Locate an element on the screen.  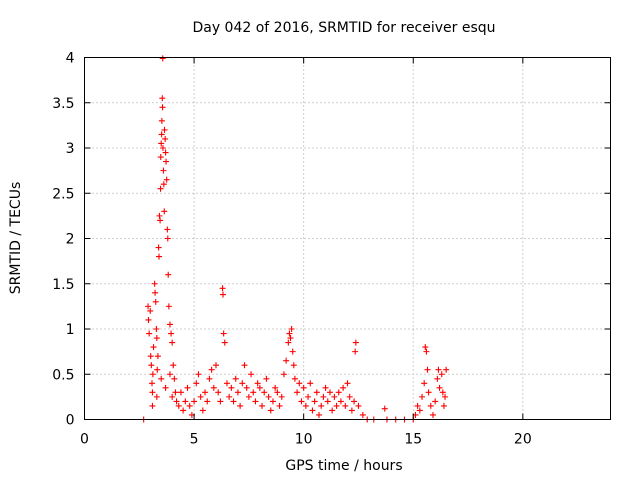
y-tick-label: 1.5 is located at coordinates (63, 285).